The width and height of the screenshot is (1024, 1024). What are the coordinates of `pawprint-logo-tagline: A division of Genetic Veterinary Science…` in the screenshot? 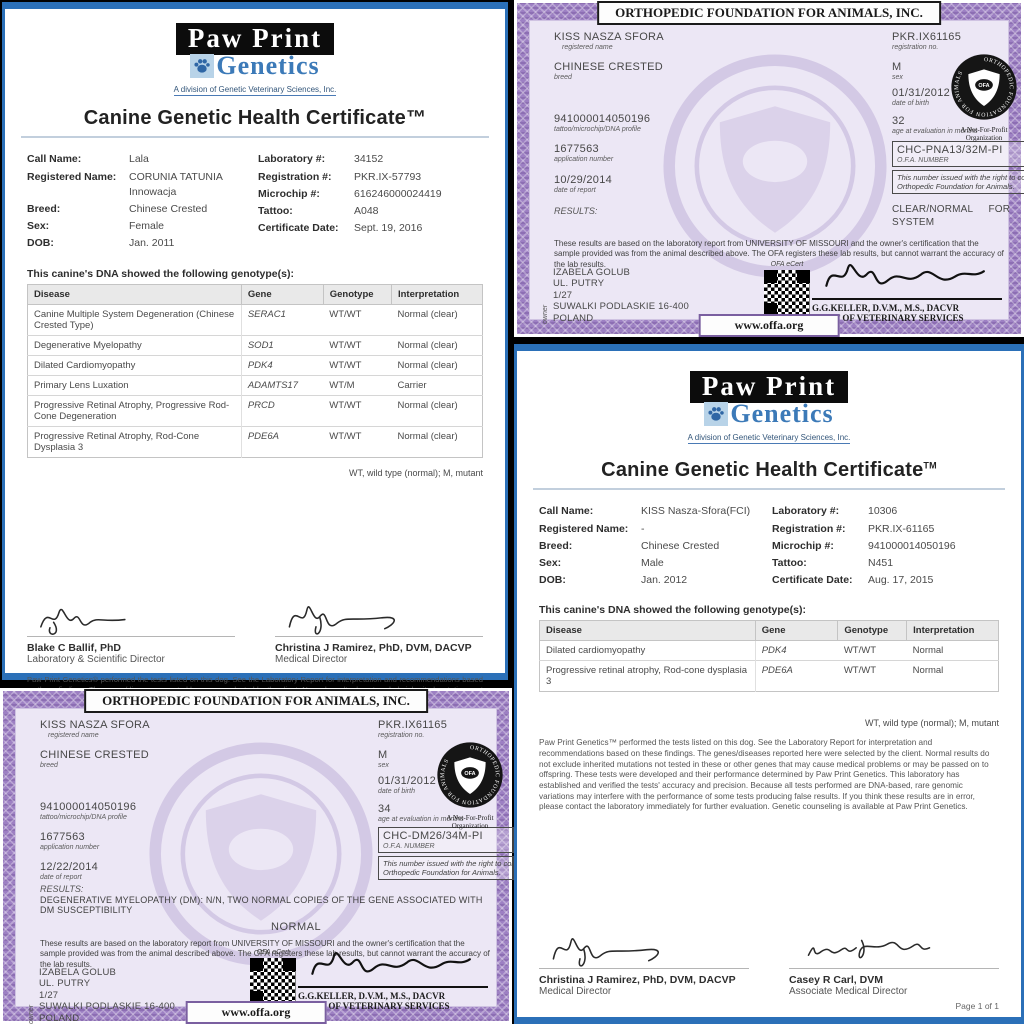 It's located at (769, 439).